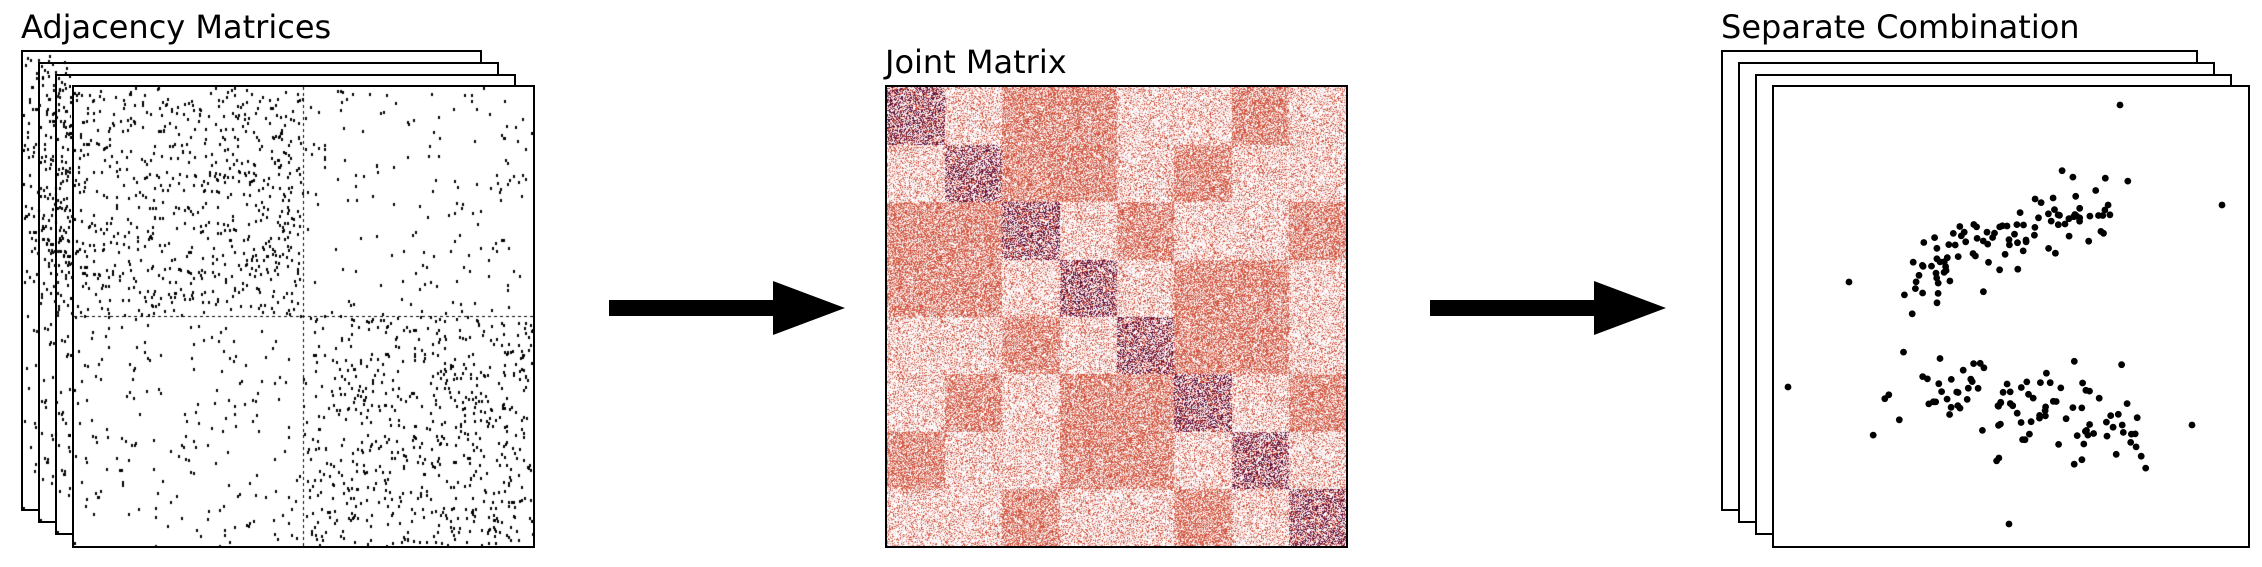 The width and height of the screenshot is (2262, 567). I want to click on separate-title: Separate Combination, so click(1900, 27).